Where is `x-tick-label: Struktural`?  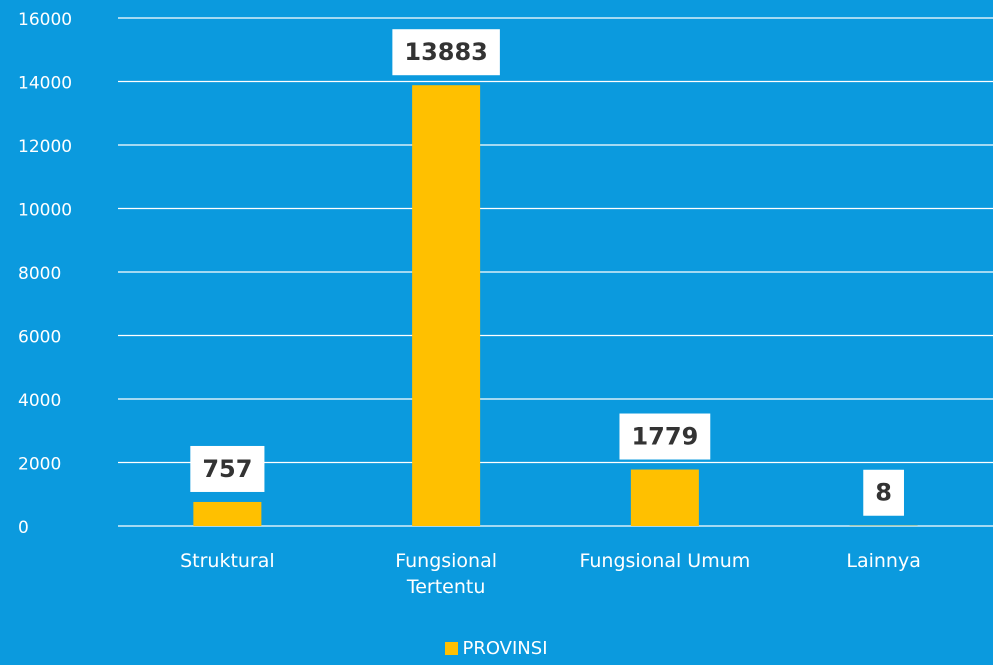
x-tick-label: Struktural is located at coordinates (227, 561).